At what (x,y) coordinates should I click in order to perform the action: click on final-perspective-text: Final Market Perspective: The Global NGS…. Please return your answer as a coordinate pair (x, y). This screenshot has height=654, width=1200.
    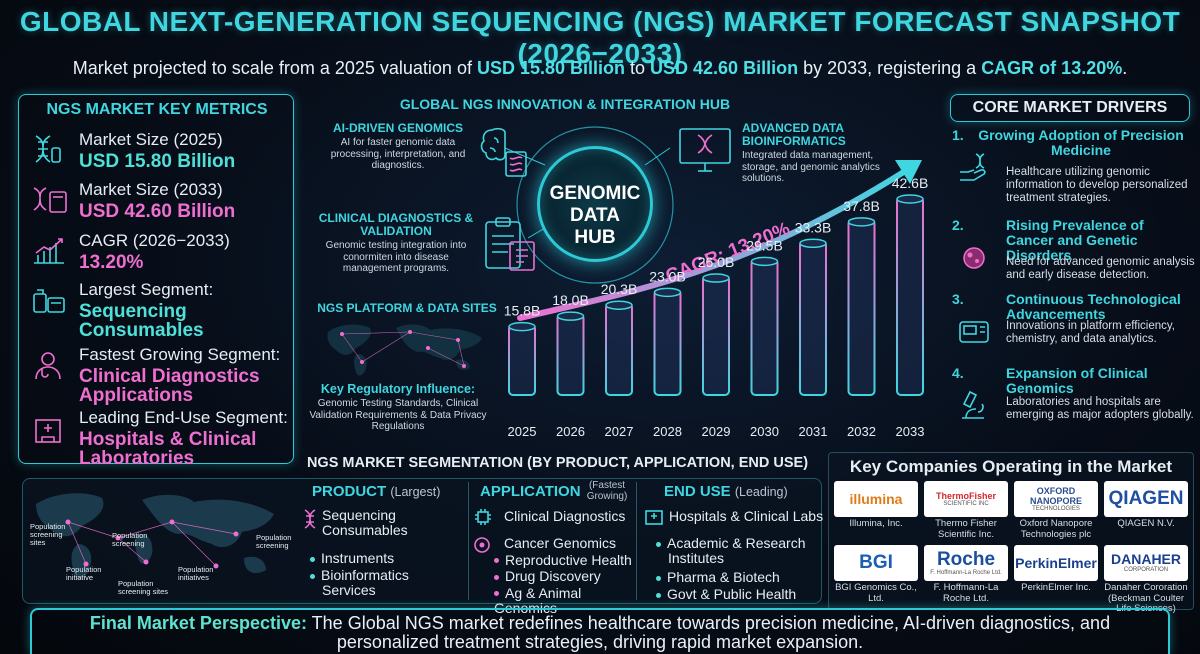
    Looking at the image, I should click on (600, 633).